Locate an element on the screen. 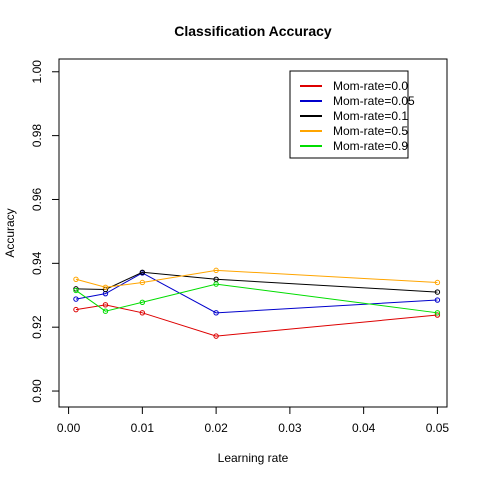 This screenshot has height=480, width=480. x-tick-label: 0.03 is located at coordinates (290, 428).